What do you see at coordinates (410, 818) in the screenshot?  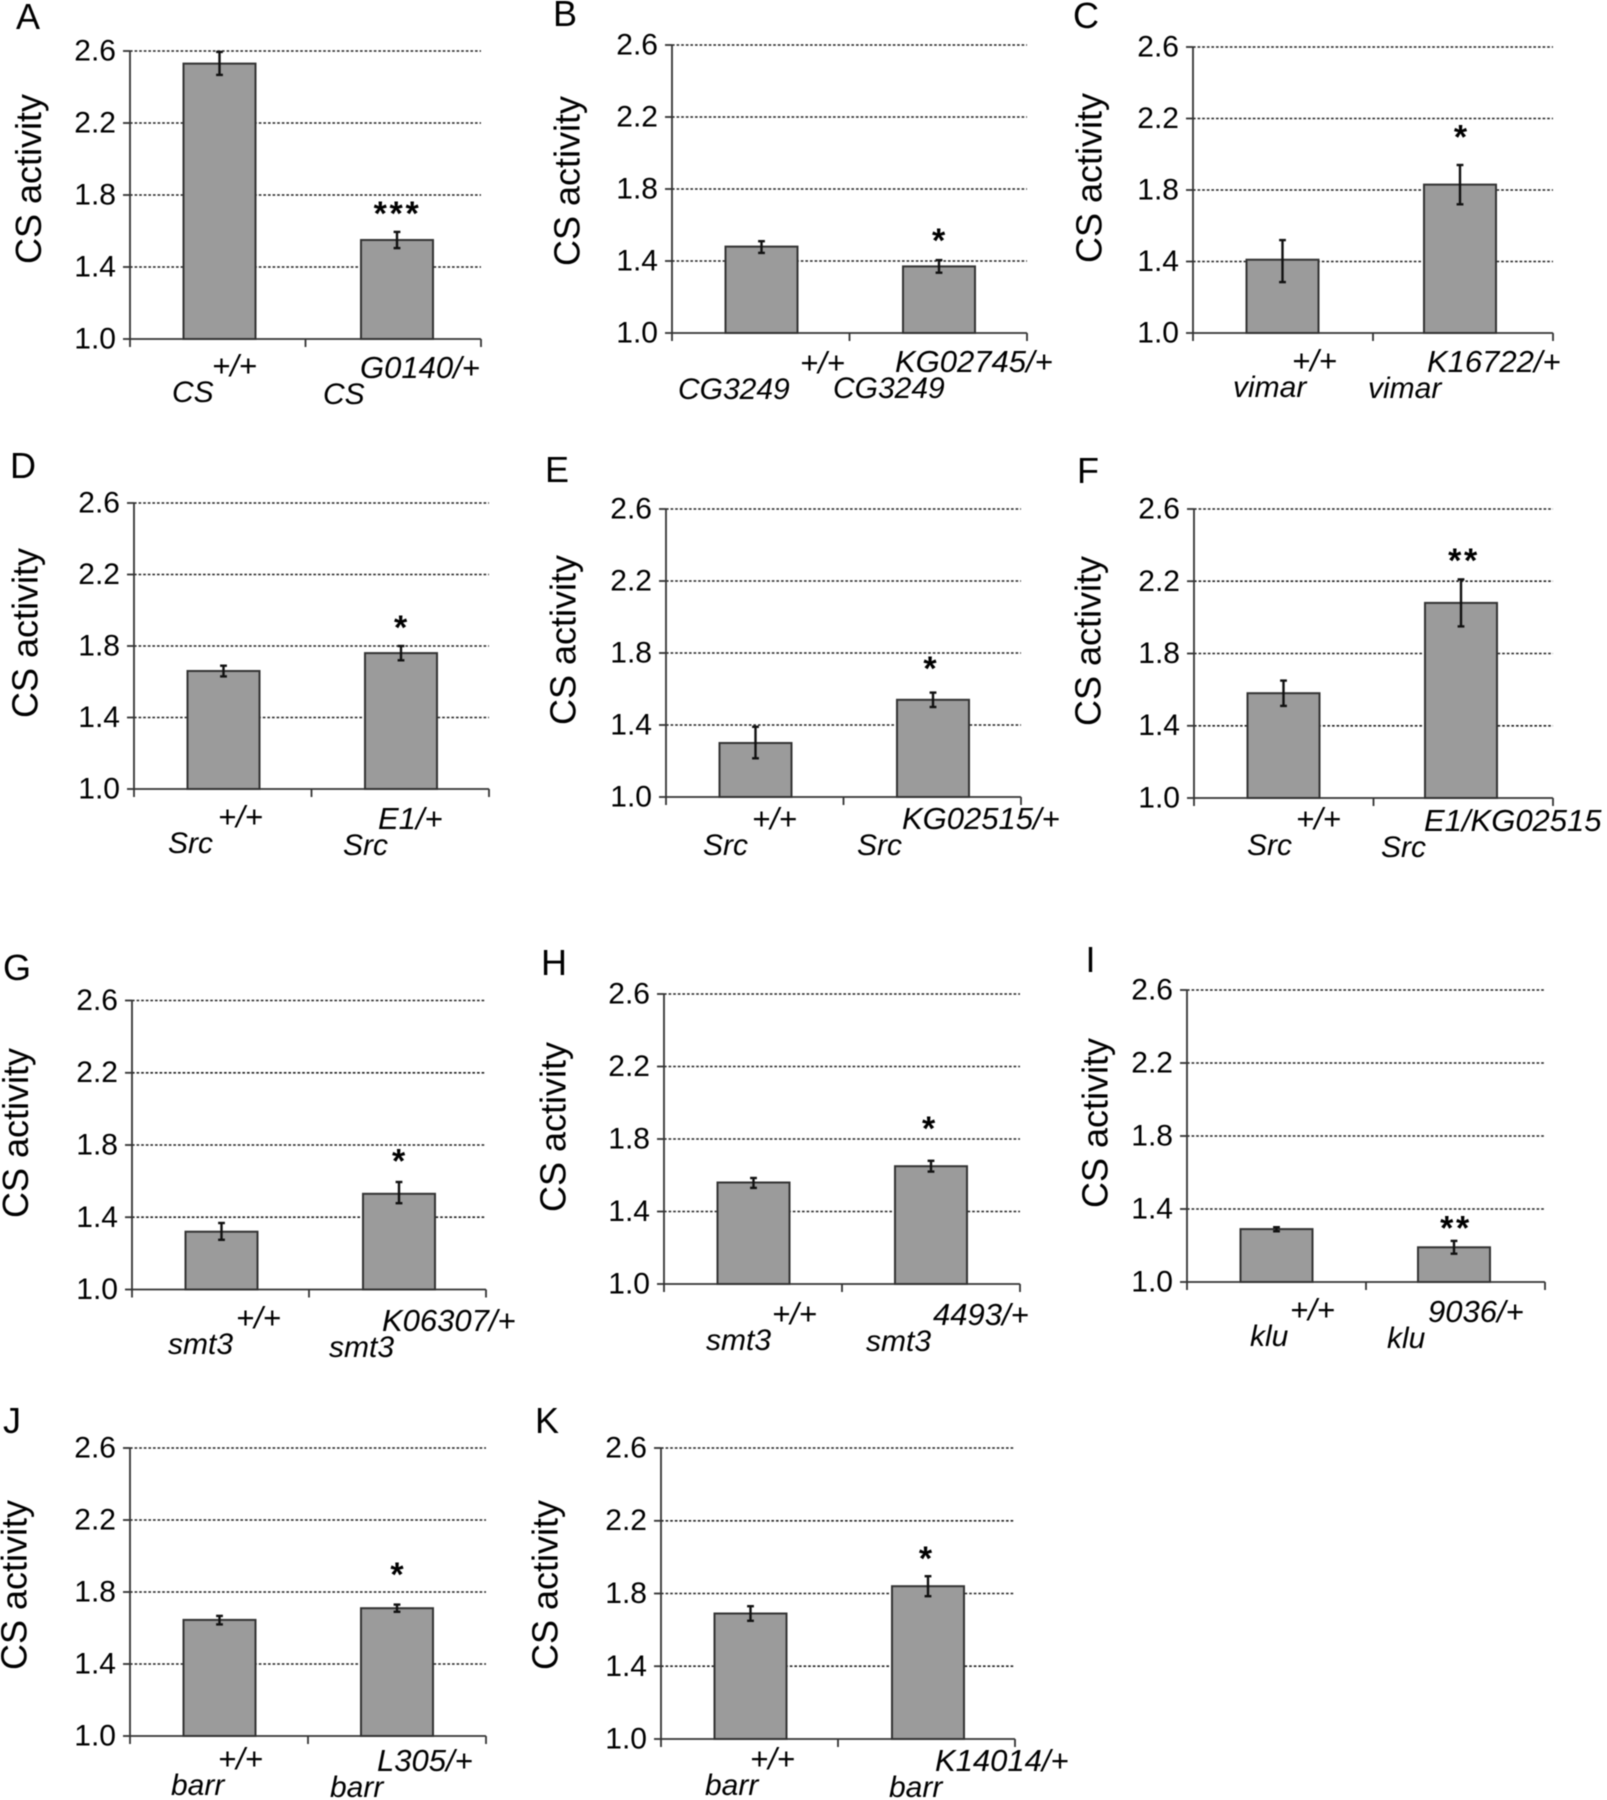 I see `svg-text: E1/+` at bounding box center [410, 818].